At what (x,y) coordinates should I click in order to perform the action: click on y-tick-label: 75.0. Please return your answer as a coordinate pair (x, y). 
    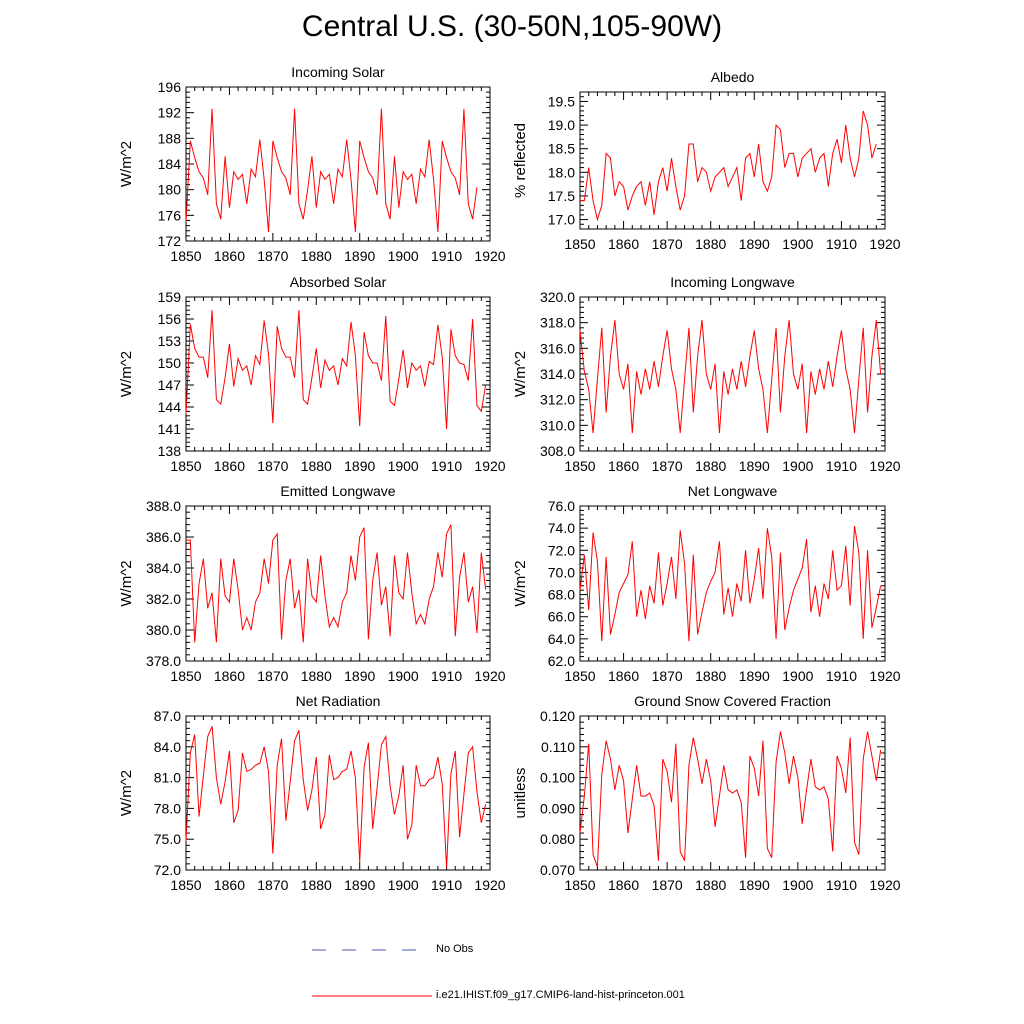
    Looking at the image, I should click on (167, 839).